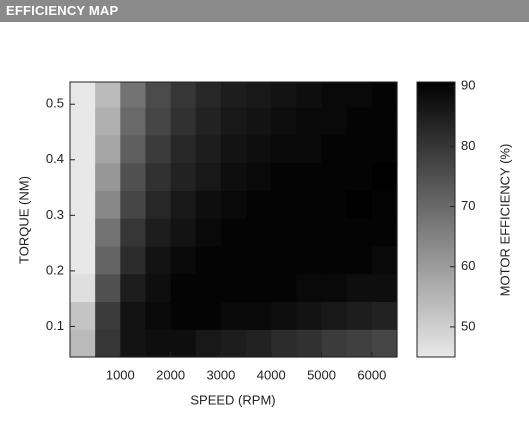 The image size is (529, 424). I want to click on x-tick-label: 1000, so click(120, 374).